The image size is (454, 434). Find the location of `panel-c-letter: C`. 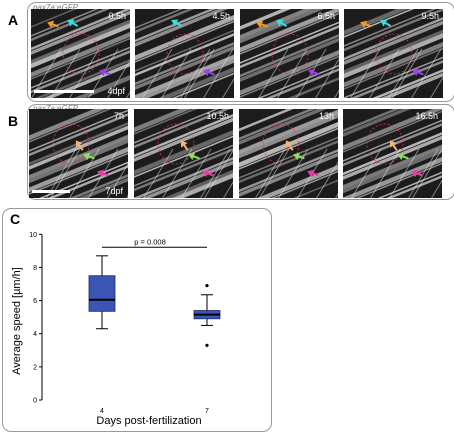

panel-c-letter: C is located at coordinates (15, 219).